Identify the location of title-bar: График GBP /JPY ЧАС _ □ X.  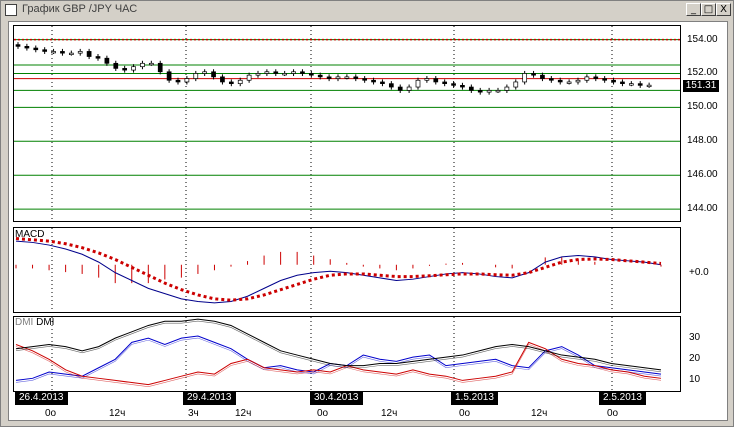
(367, 10).